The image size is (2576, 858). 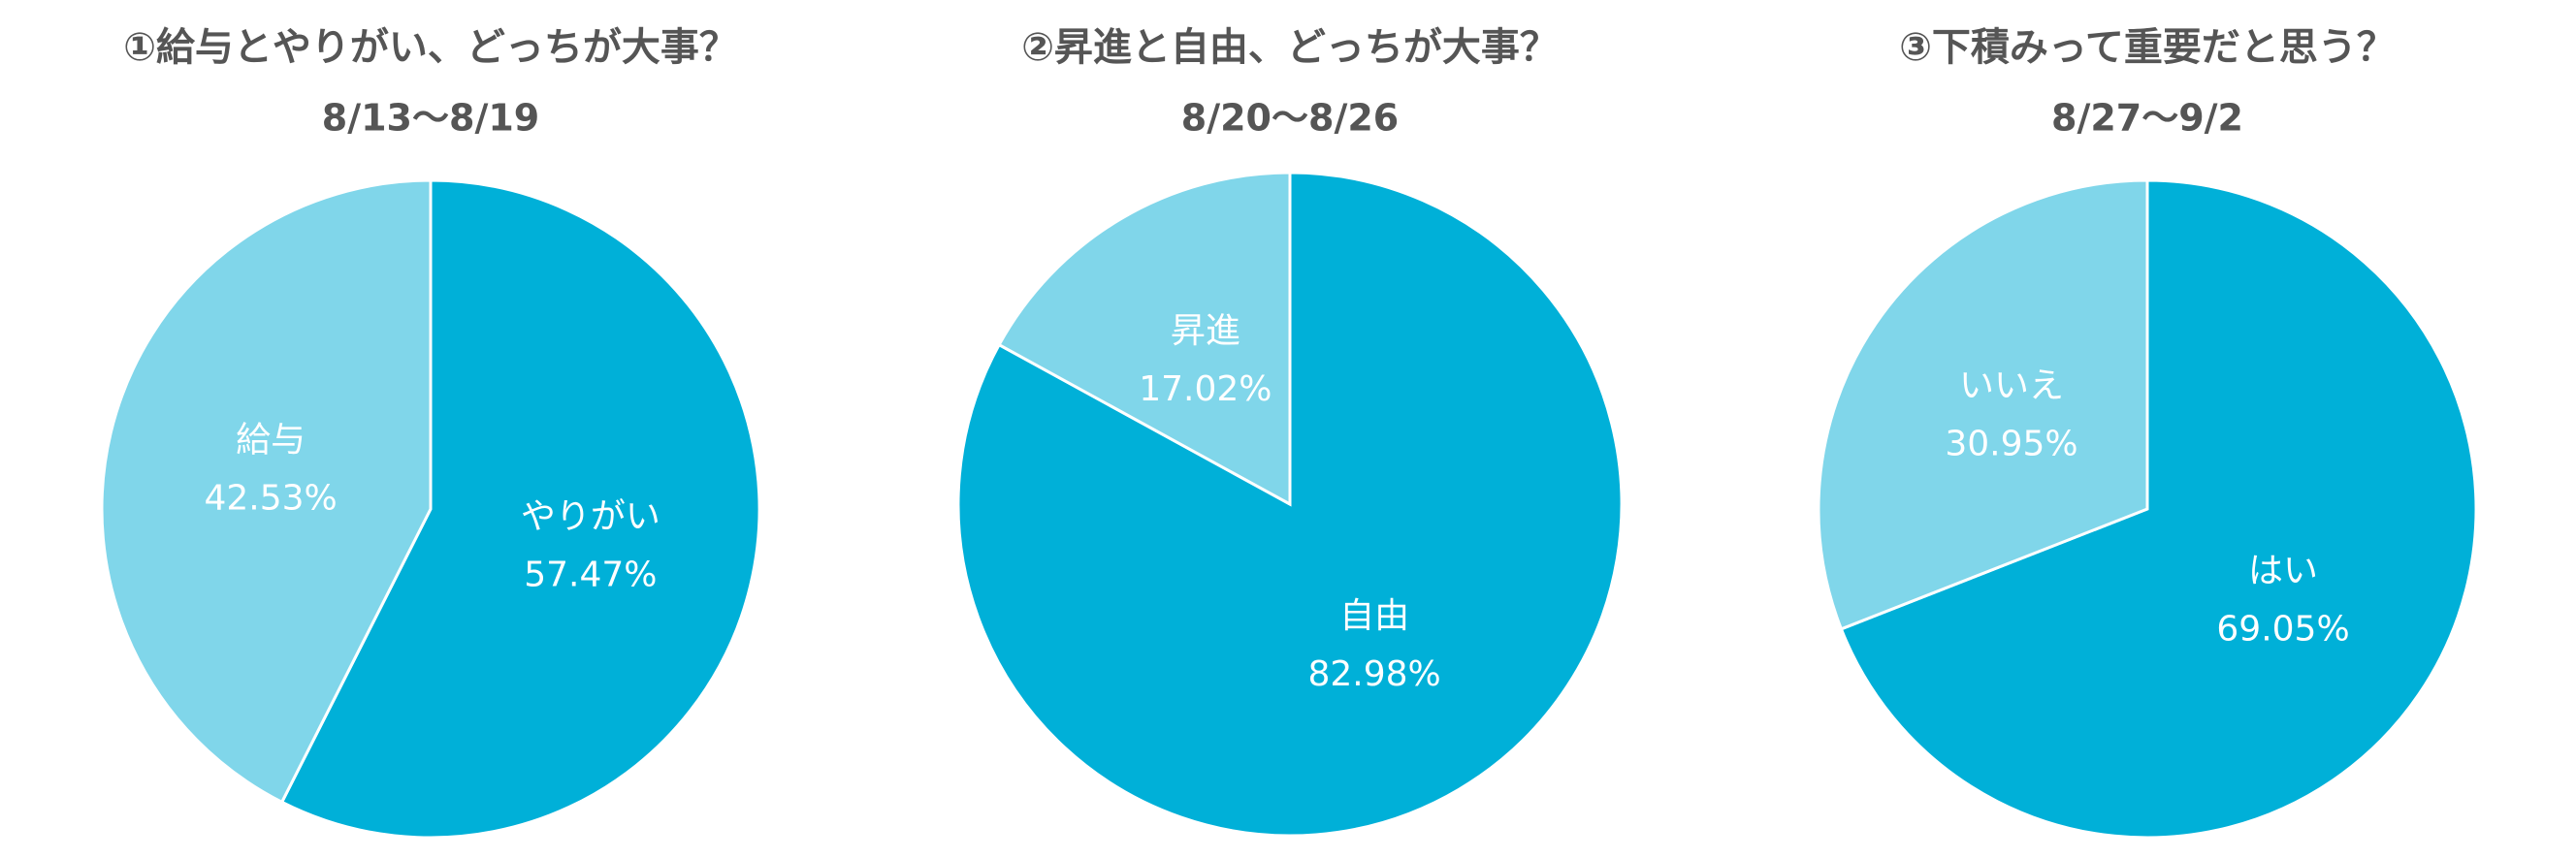 What do you see at coordinates (2283, 570) in the screenshot?
I see `slice-label: はい` at bounding box center [2283, 570].